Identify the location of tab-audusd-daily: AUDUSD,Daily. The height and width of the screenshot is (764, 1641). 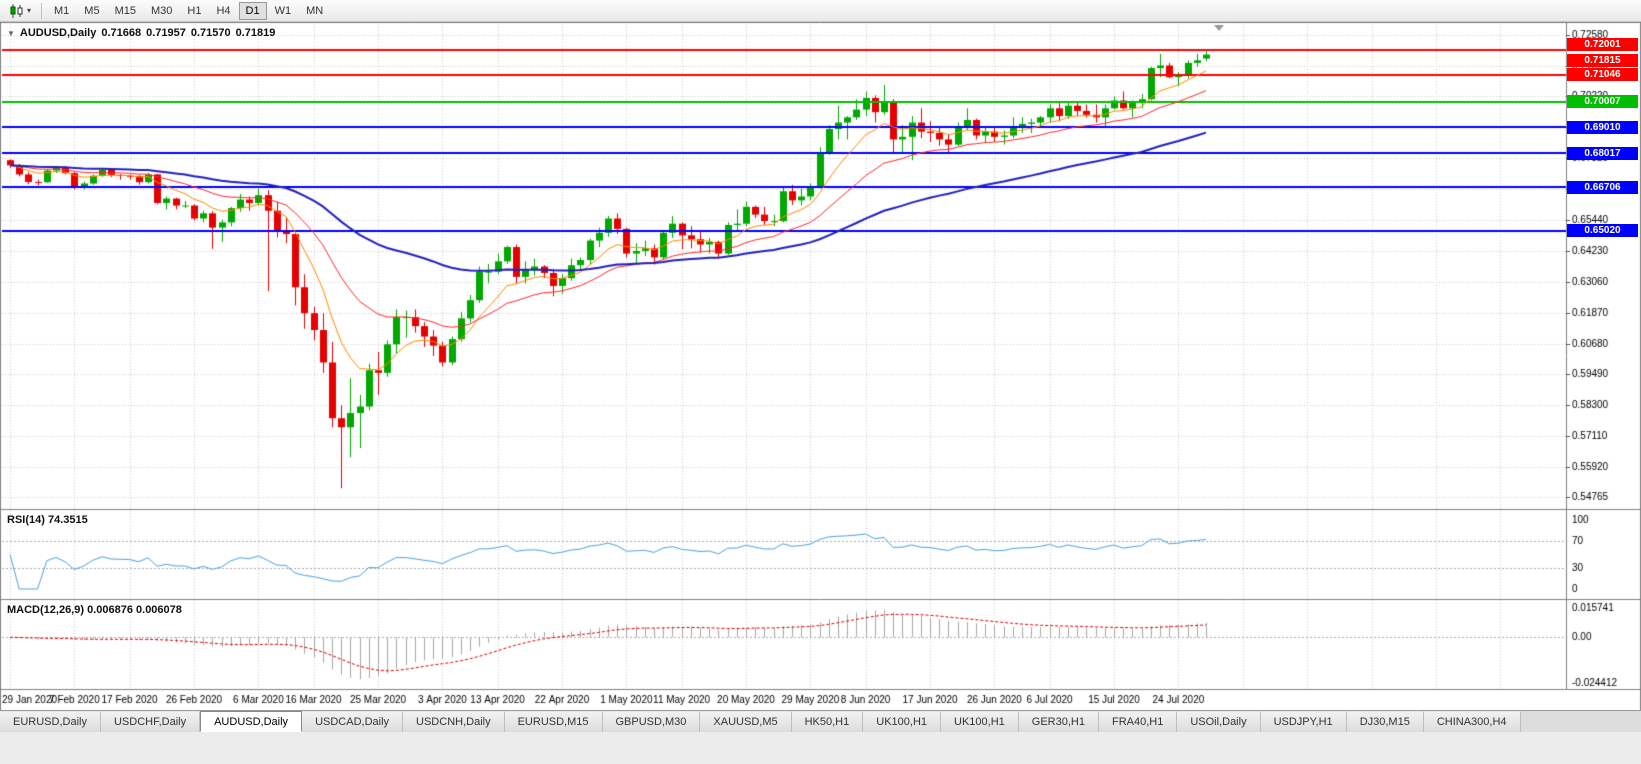
(251, 721).